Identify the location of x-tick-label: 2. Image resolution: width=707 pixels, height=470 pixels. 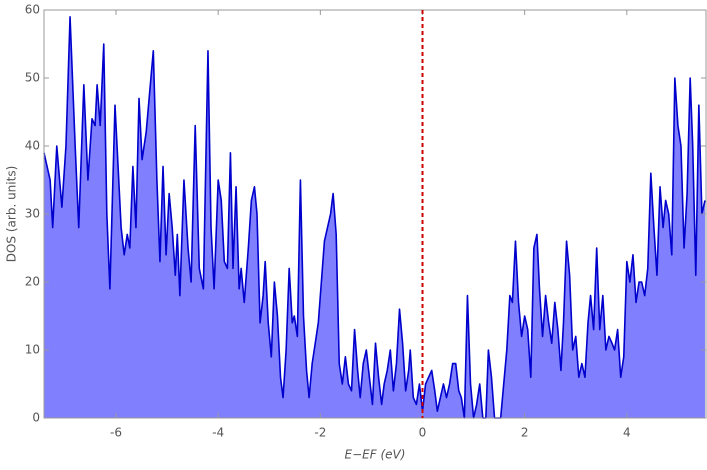
(525, 433).